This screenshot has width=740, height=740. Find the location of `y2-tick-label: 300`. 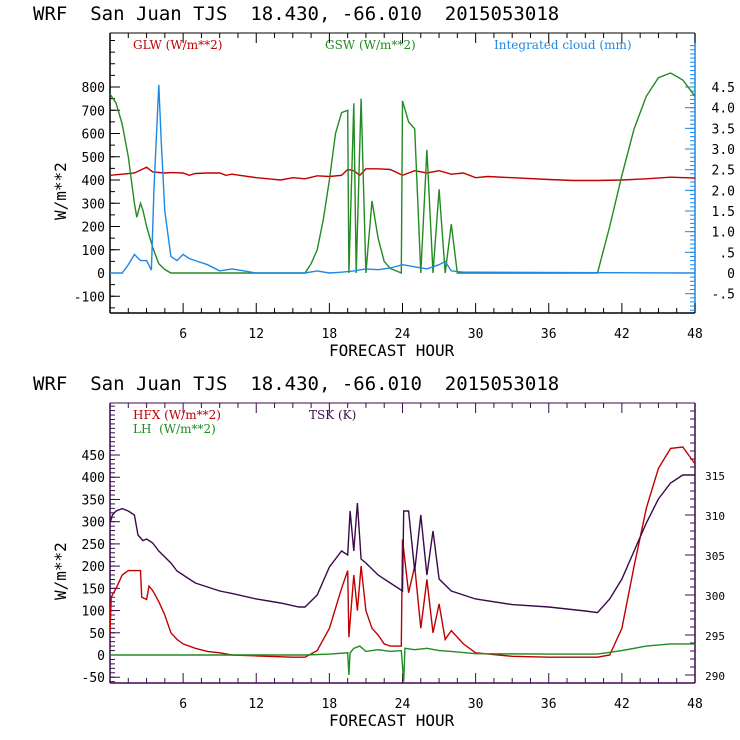

y2-tick-label: 300 is located at coordinates (715, 596).